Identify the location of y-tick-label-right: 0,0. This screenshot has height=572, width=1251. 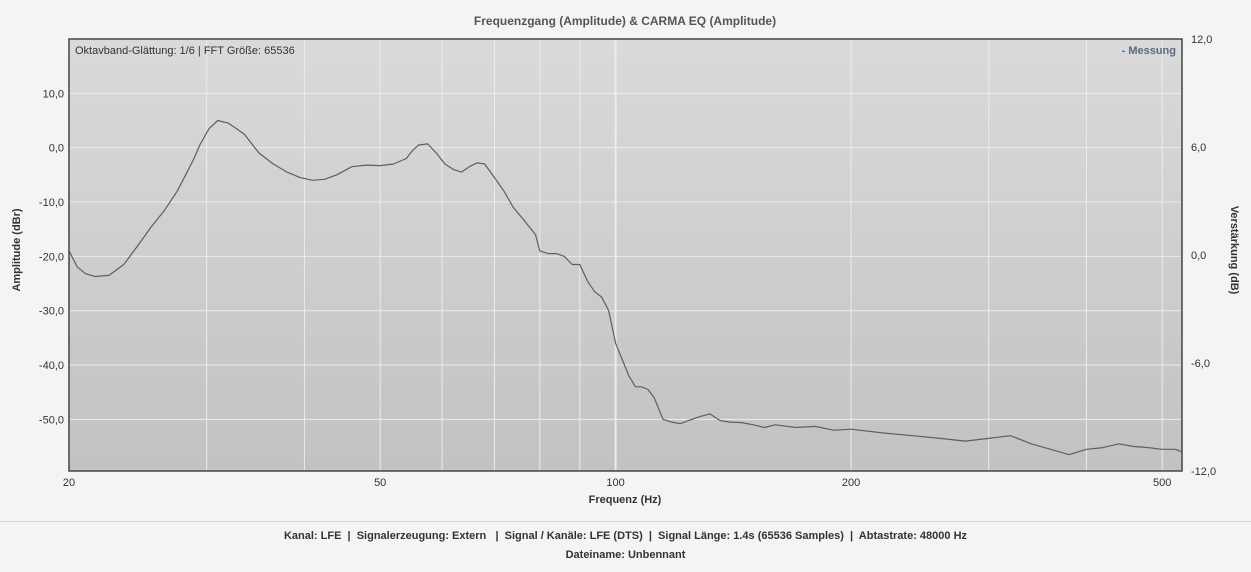
(1198, 256).